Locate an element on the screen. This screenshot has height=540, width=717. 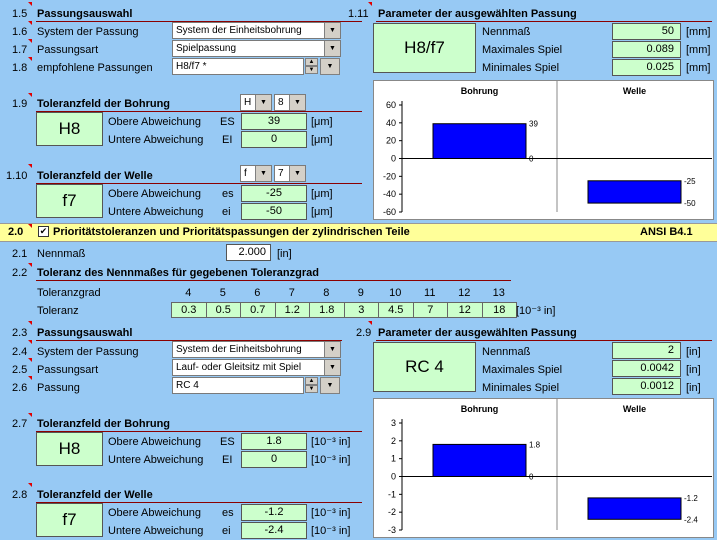
fit-type-dropdown-2: Lauf- oder Gleitsitz mit Spiel ▼ is located at coordinates (256, 367).